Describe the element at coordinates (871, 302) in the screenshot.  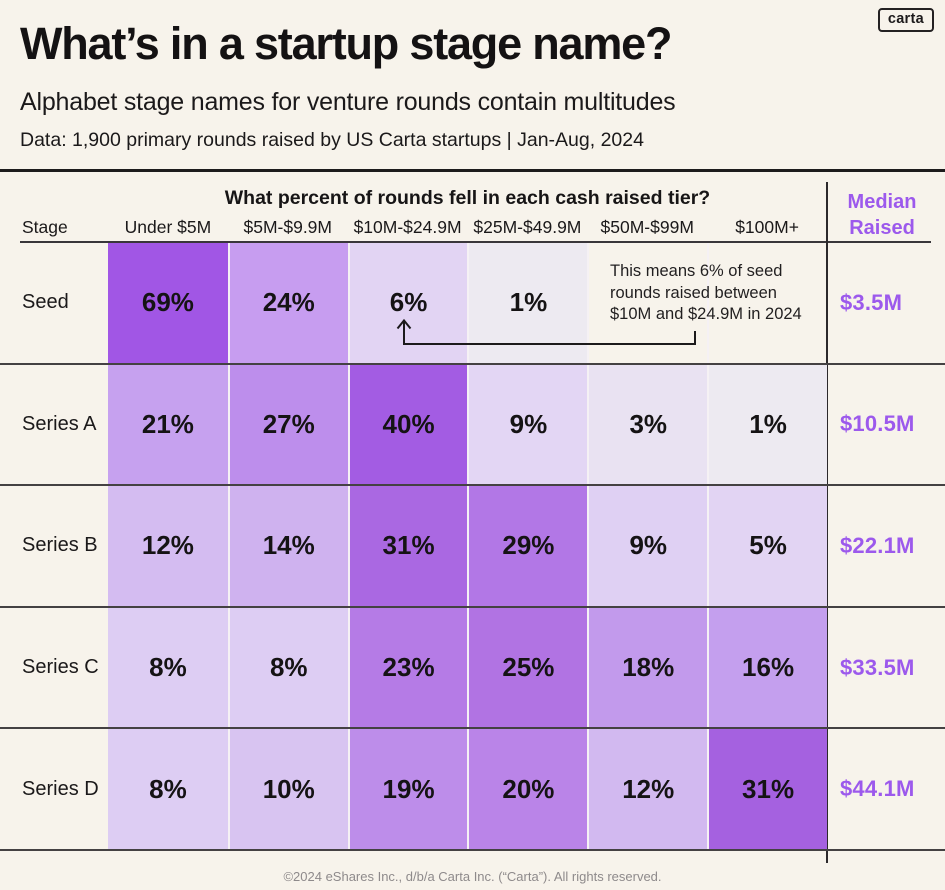
I see `median-value: $3.5M` at that location.